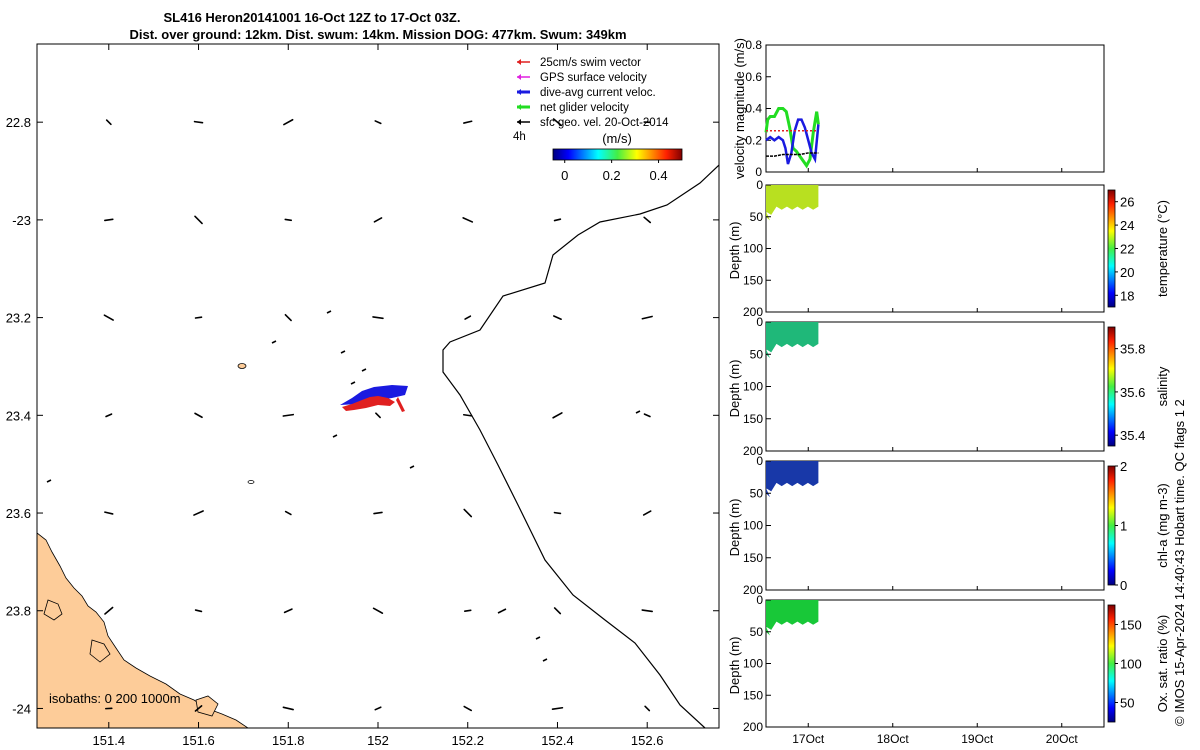 This screenshot has height=750, width=1200. Describe the element at coordinates (18, 513) in the screenshot. I see `map-y-tick-label: 23.6` at that location.